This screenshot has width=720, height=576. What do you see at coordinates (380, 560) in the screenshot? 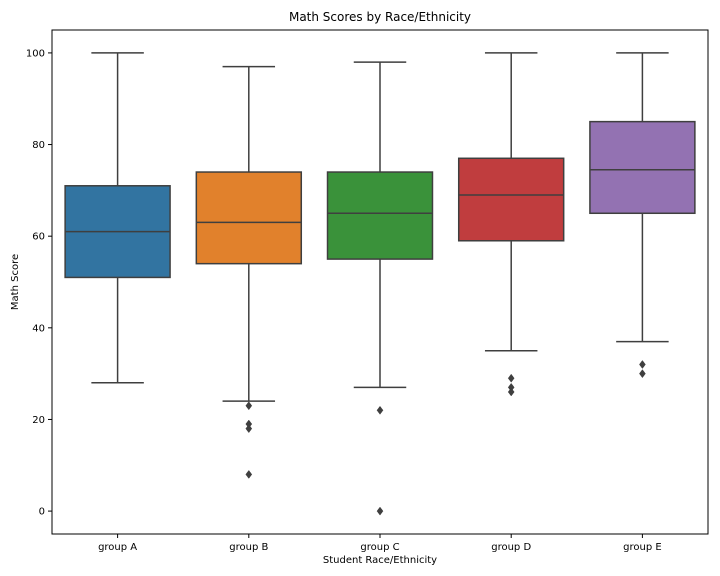
I see `x-axis-label: Student Race/Ethnicity` at bounding box center [380, 560].